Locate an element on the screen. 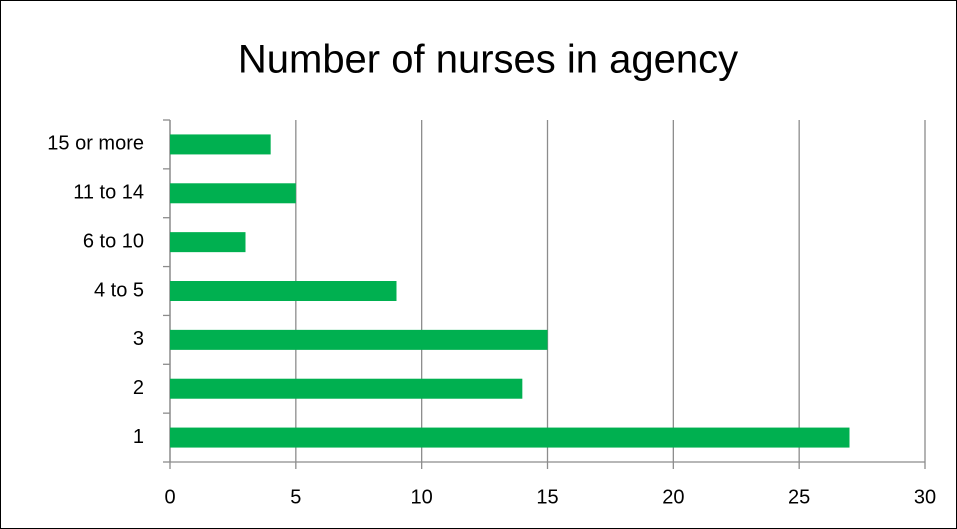 This screenshot has width=957, height=529. x-tick-label: 5 is located at coordinates (295, 497).